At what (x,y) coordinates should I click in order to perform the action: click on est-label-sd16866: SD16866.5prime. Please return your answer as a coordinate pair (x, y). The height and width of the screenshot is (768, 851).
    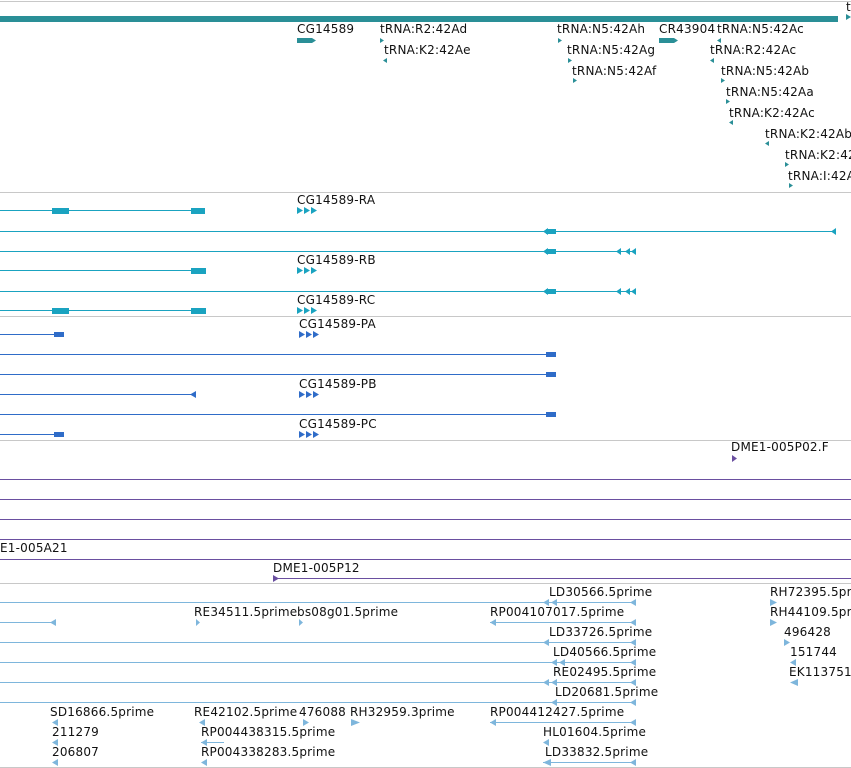
    Looking at the image, I should click on (102, 712).